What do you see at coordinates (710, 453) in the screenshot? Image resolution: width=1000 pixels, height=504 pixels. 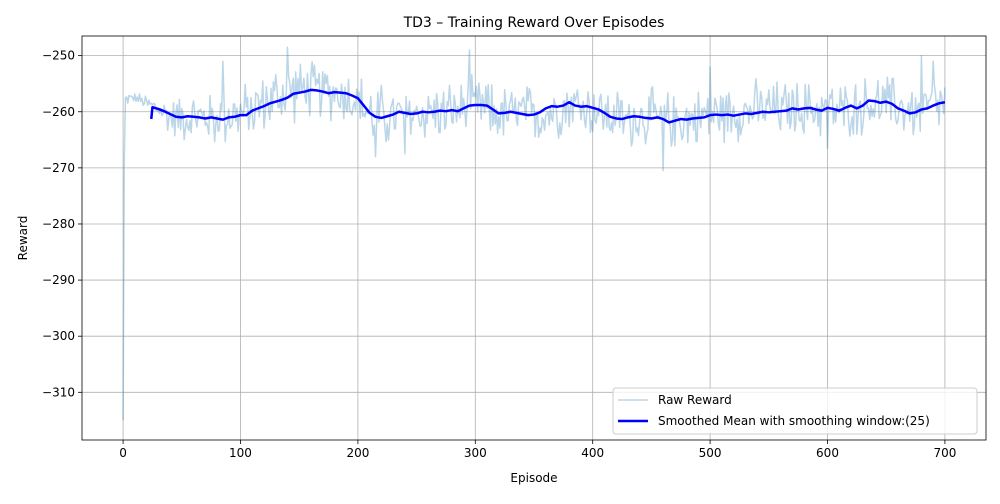 I see `x-tick-label: 500` at bounding box center [710, 453].